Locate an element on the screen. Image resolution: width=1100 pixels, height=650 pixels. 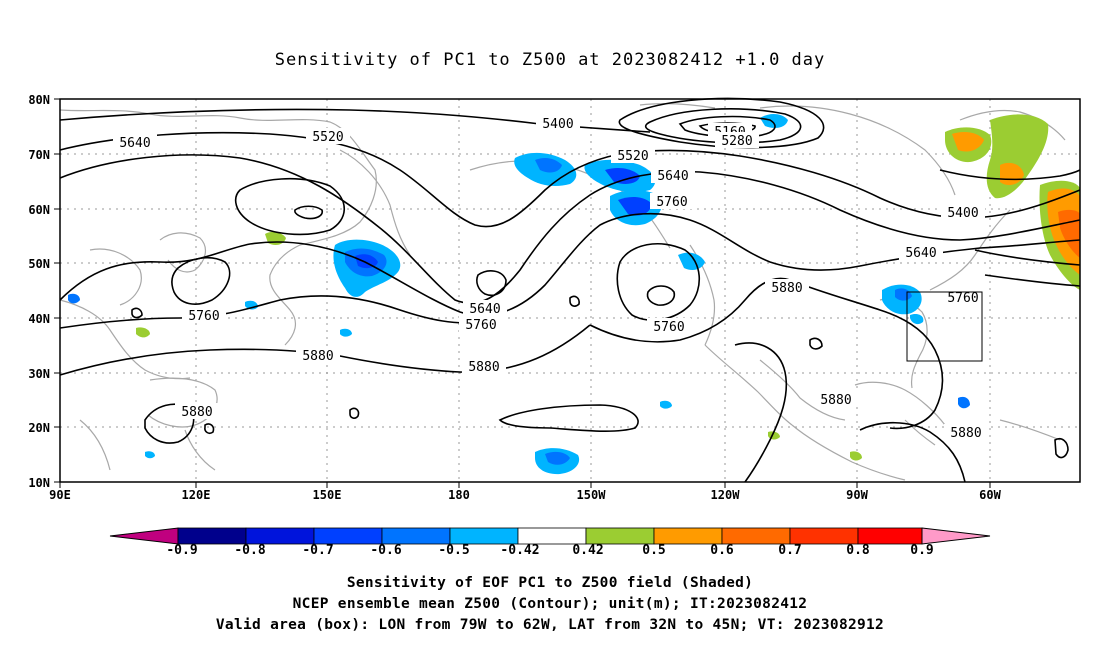
colorbar-tick: 0.6 is located at coordinates (722, 550).